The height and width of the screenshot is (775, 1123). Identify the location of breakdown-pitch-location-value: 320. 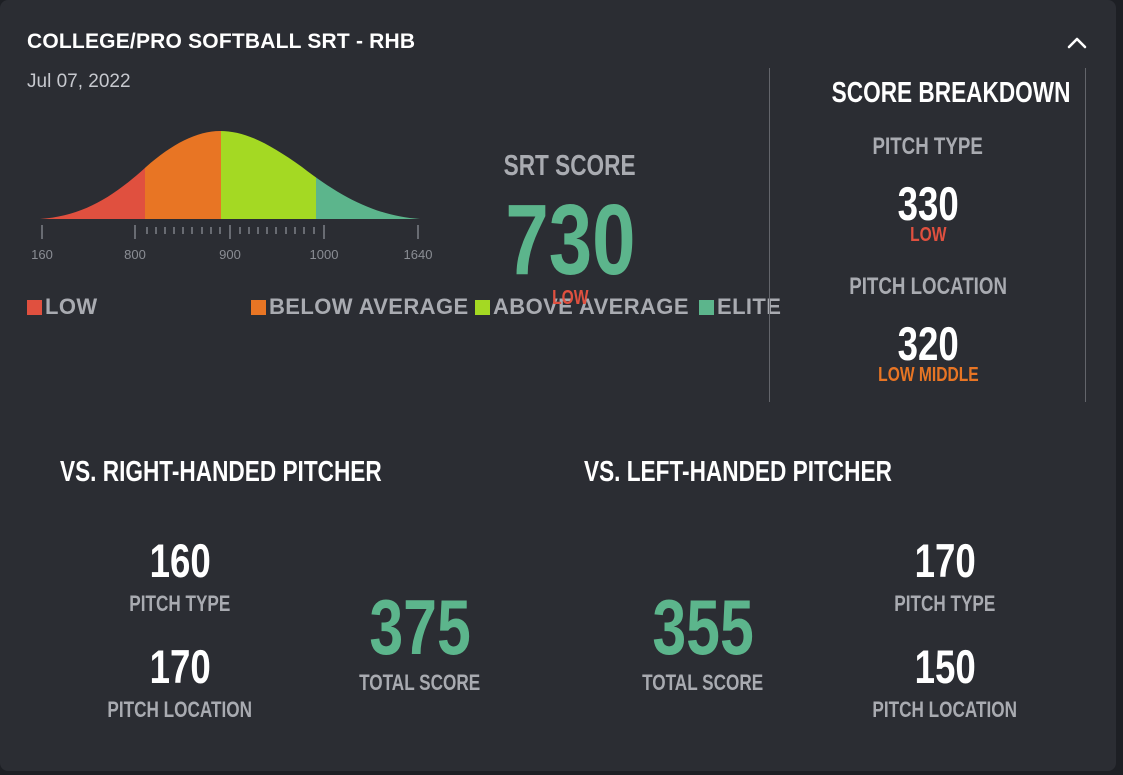
(928, 343).